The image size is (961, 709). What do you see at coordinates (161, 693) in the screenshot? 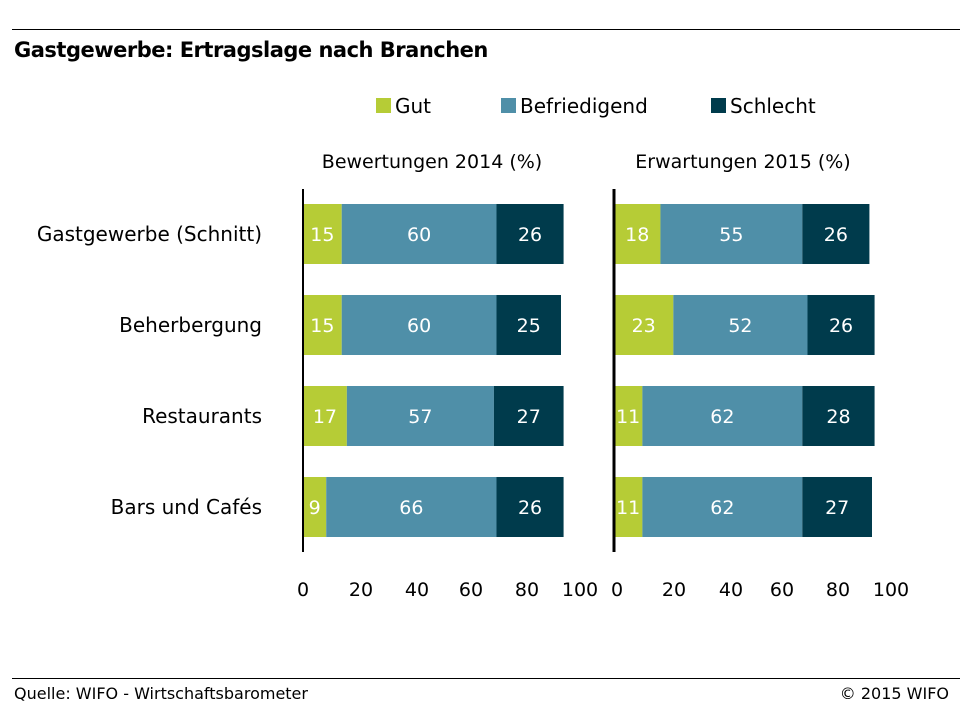
I see `source-note: Quelle: WIFO - Wirtschaftsbarometer` at bounding box center [161, 693].